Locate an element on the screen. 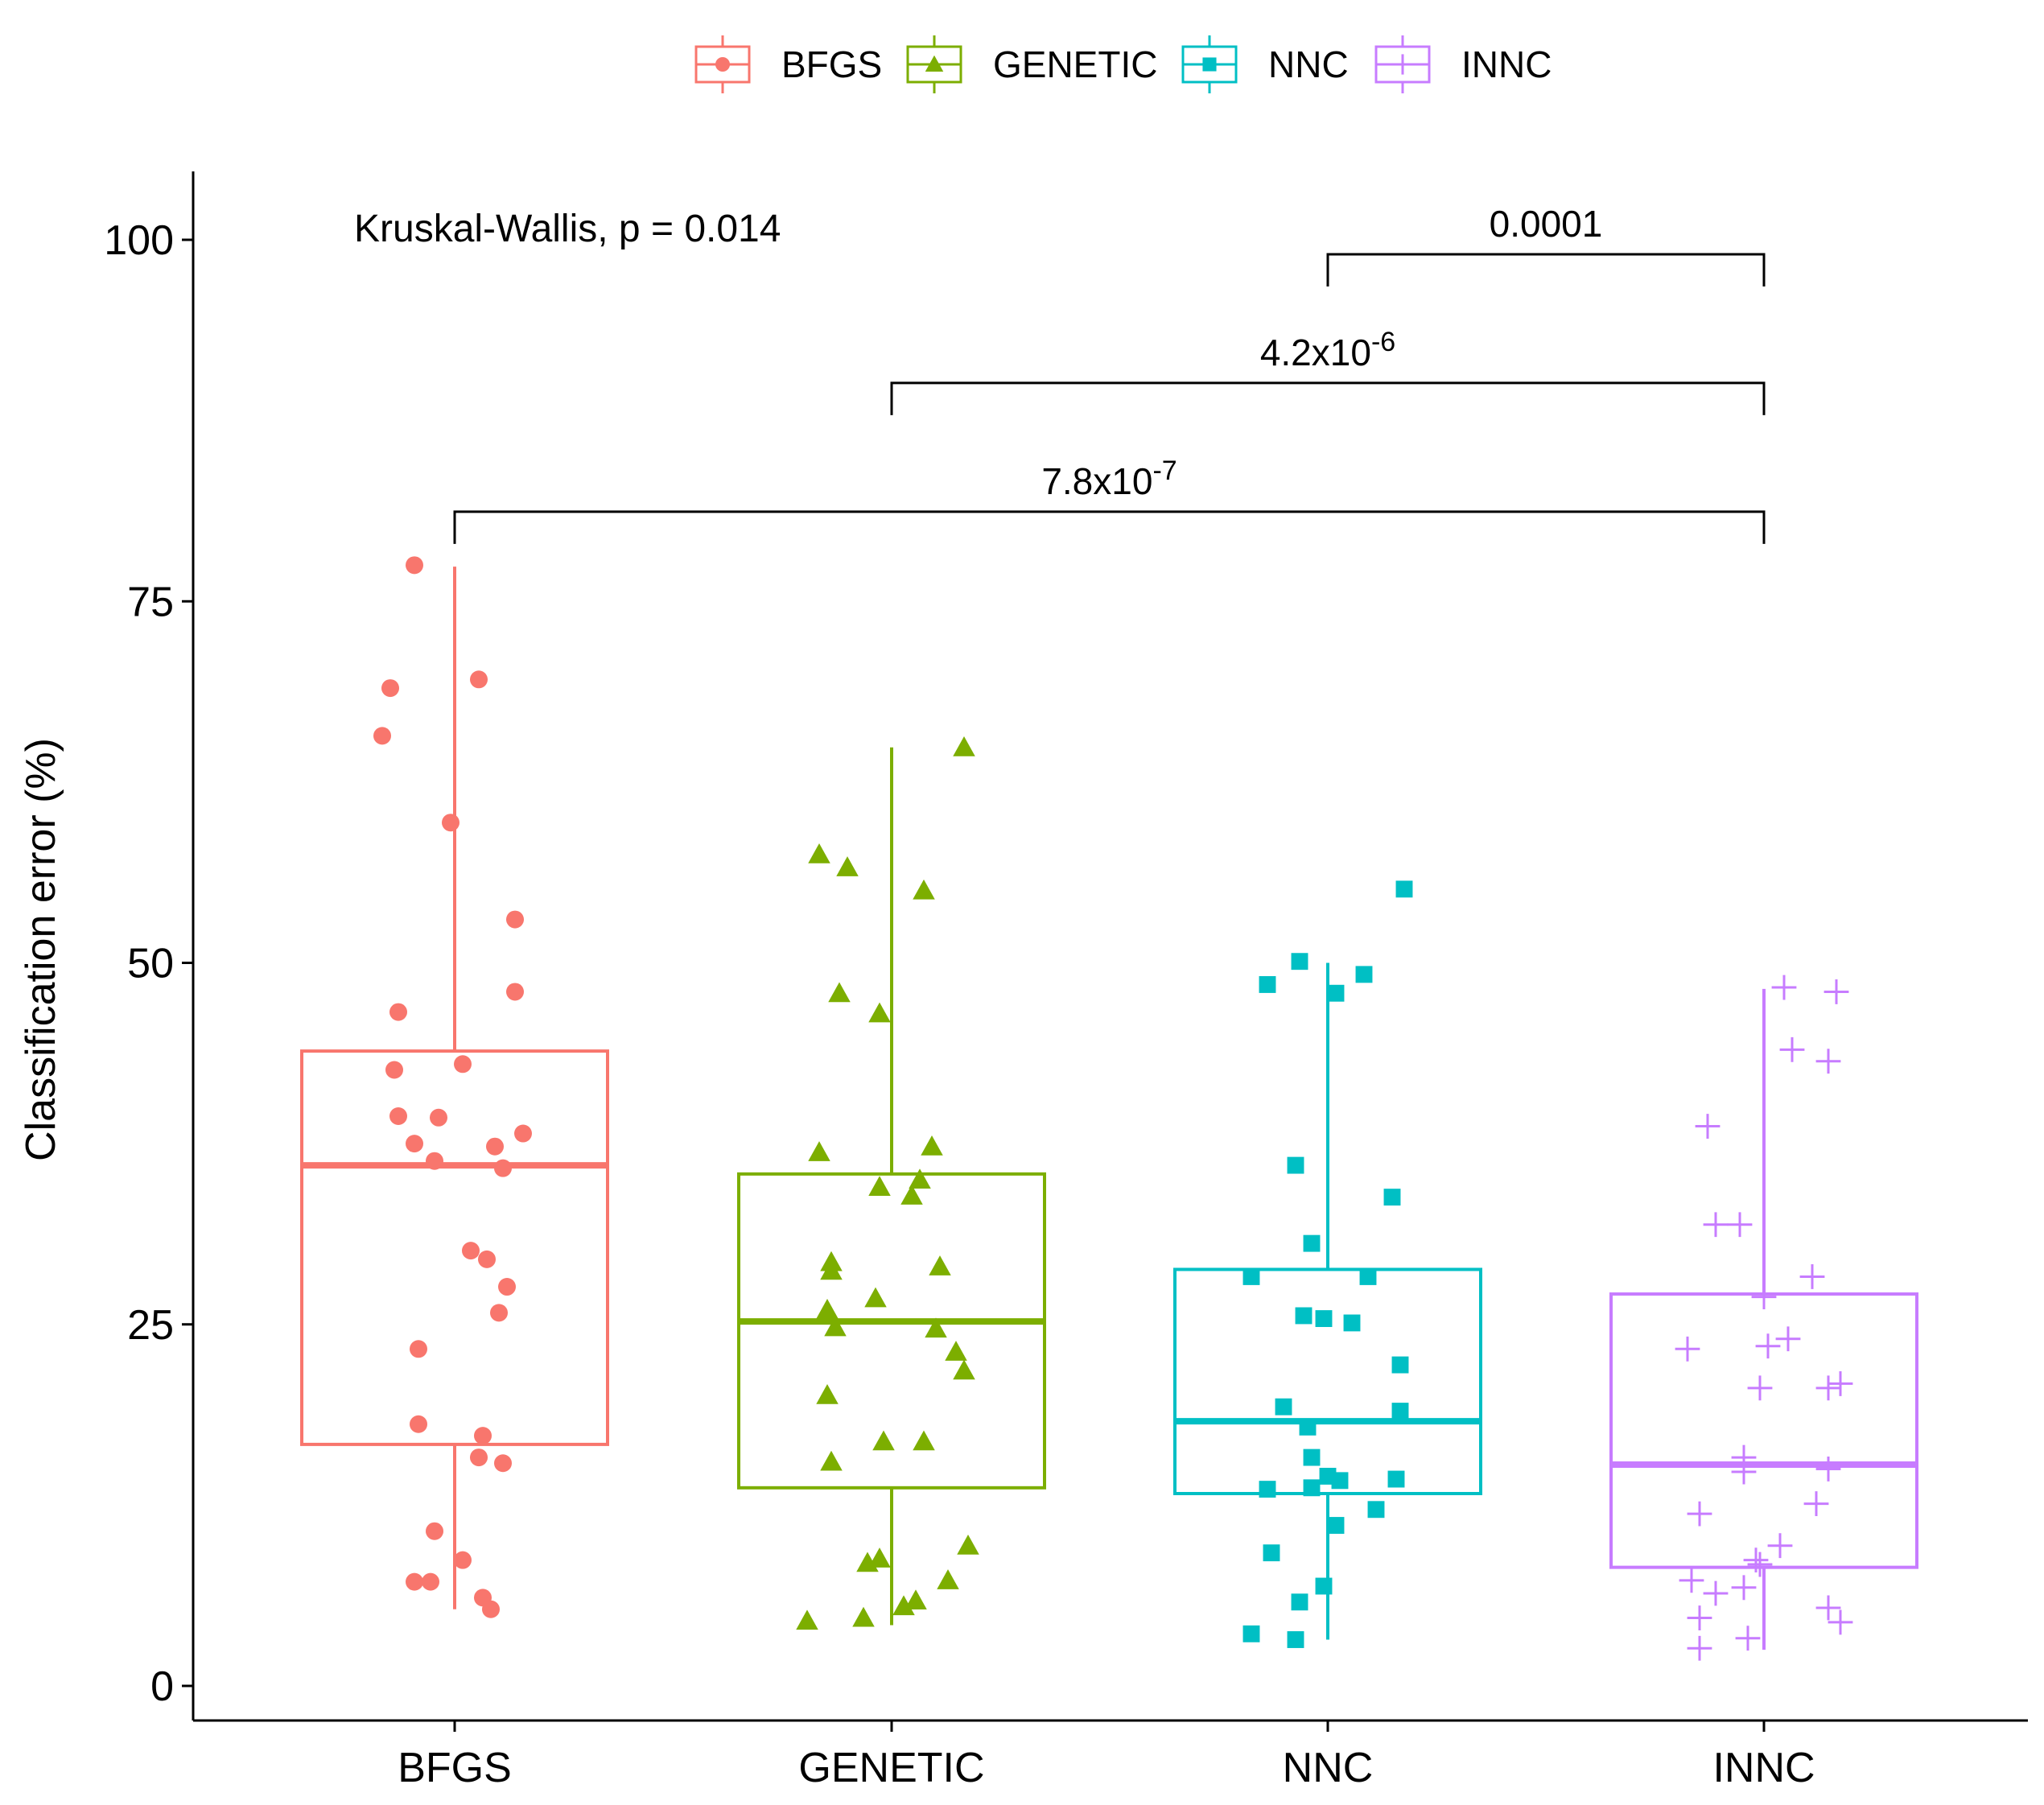 The width and height of the screenshot is (2044, 1805). comparison-bfgs-innc: 7.8x10-7 is located at coordinates (1109, 499).